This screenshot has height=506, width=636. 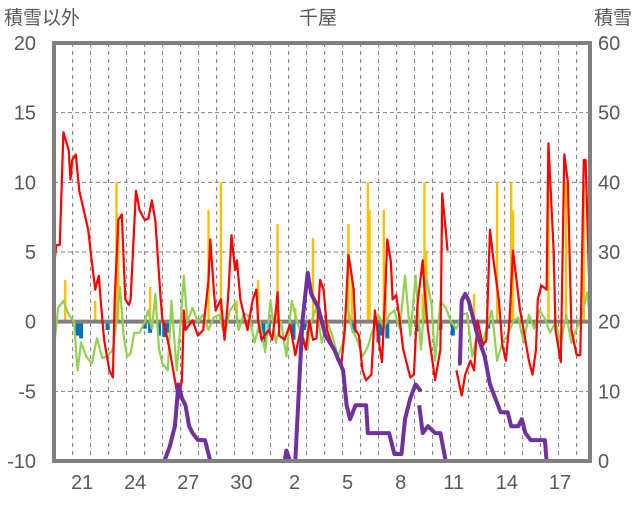 I want to click on right-tick-label: 0, so click(x=603, y=462).